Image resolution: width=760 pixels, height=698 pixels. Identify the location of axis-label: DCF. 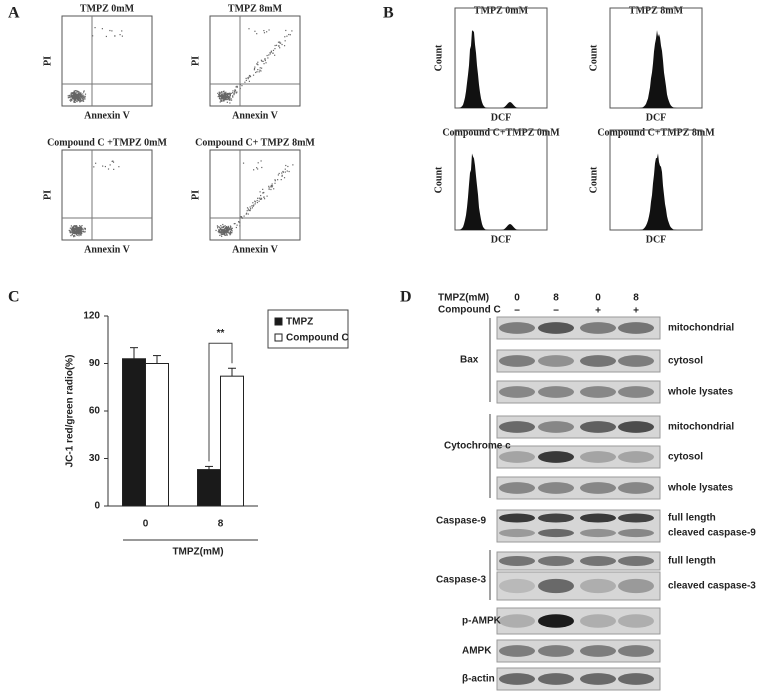
(501, 117).